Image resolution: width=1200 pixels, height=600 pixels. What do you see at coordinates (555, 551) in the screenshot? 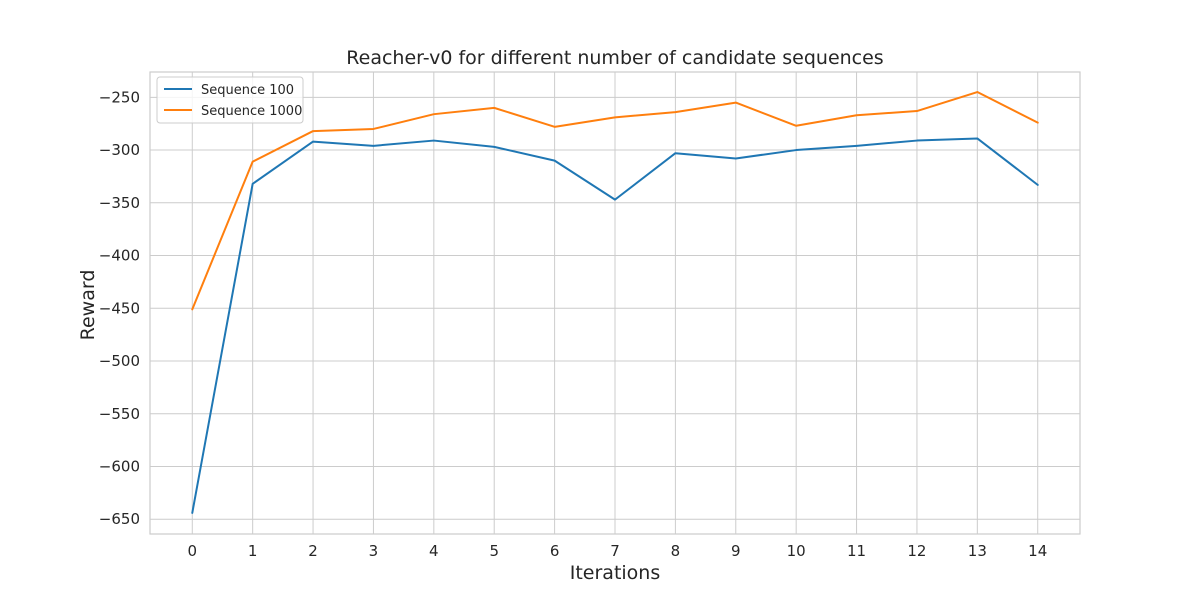
I see `x-tick-label: 6` at bounding box center [555, 551].